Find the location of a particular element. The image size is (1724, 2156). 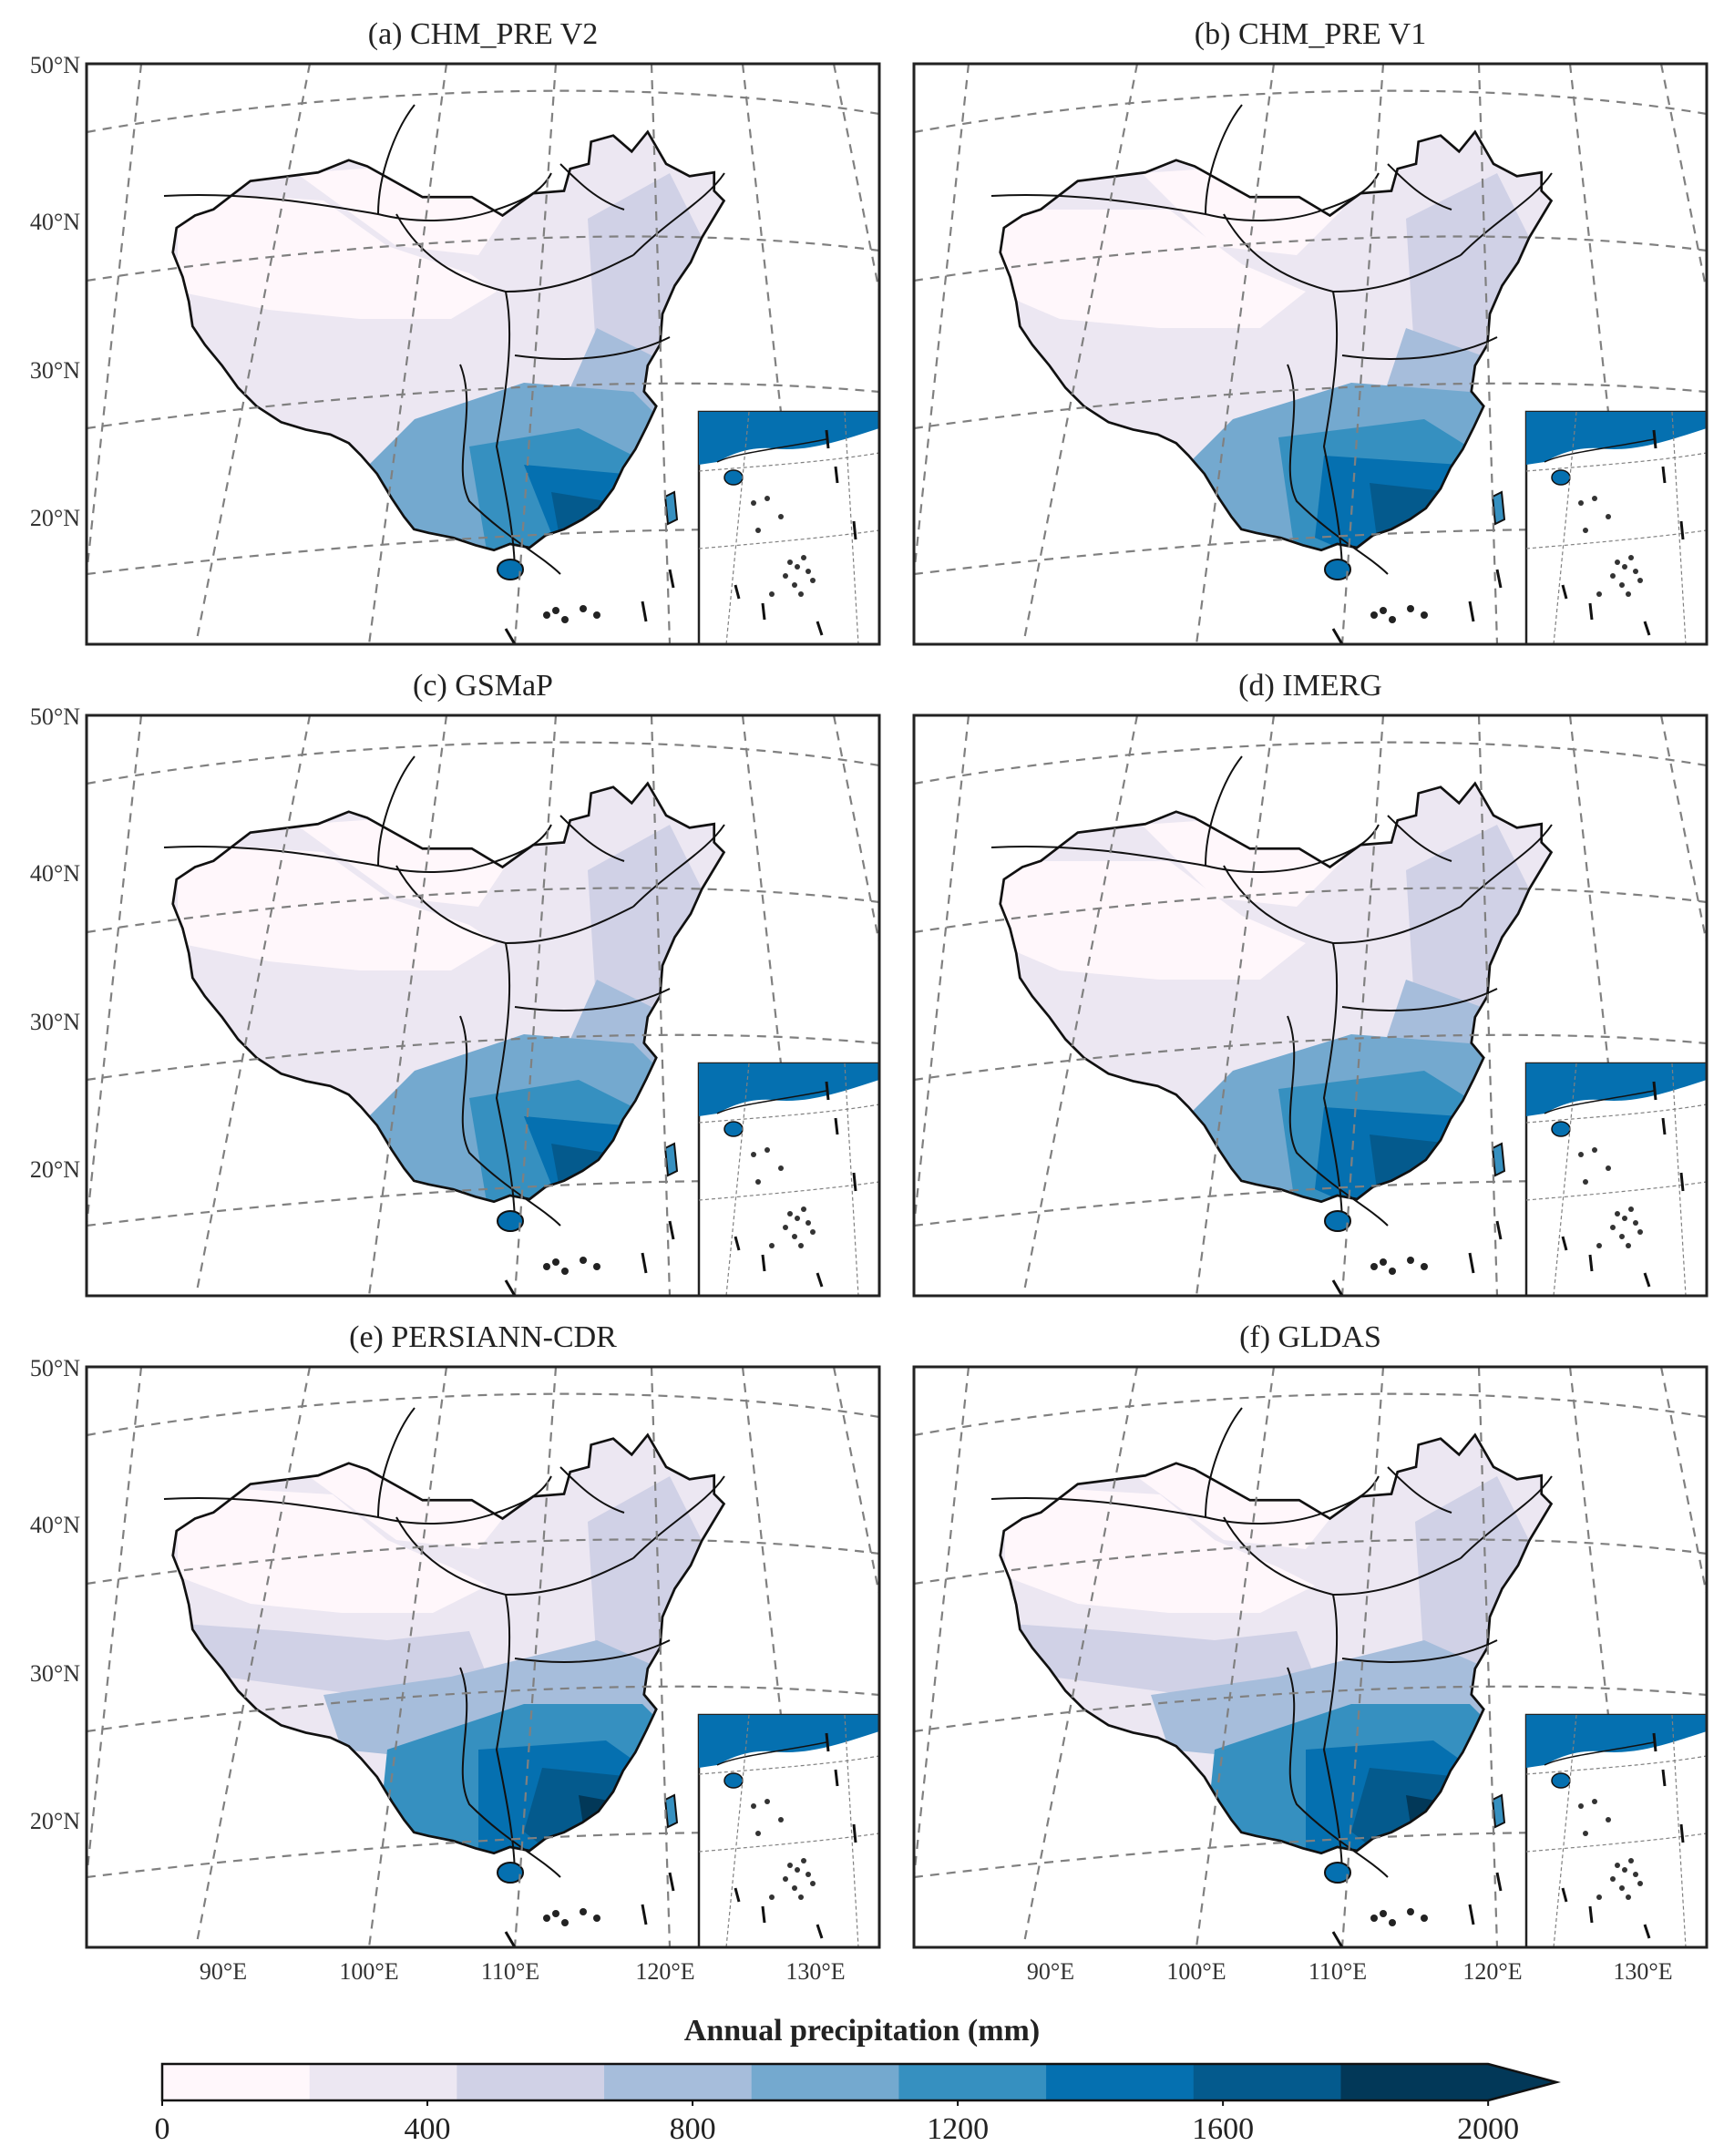

map-panel-e: (e) PERSIANN-CDR is located at coordinates (483, 1634).